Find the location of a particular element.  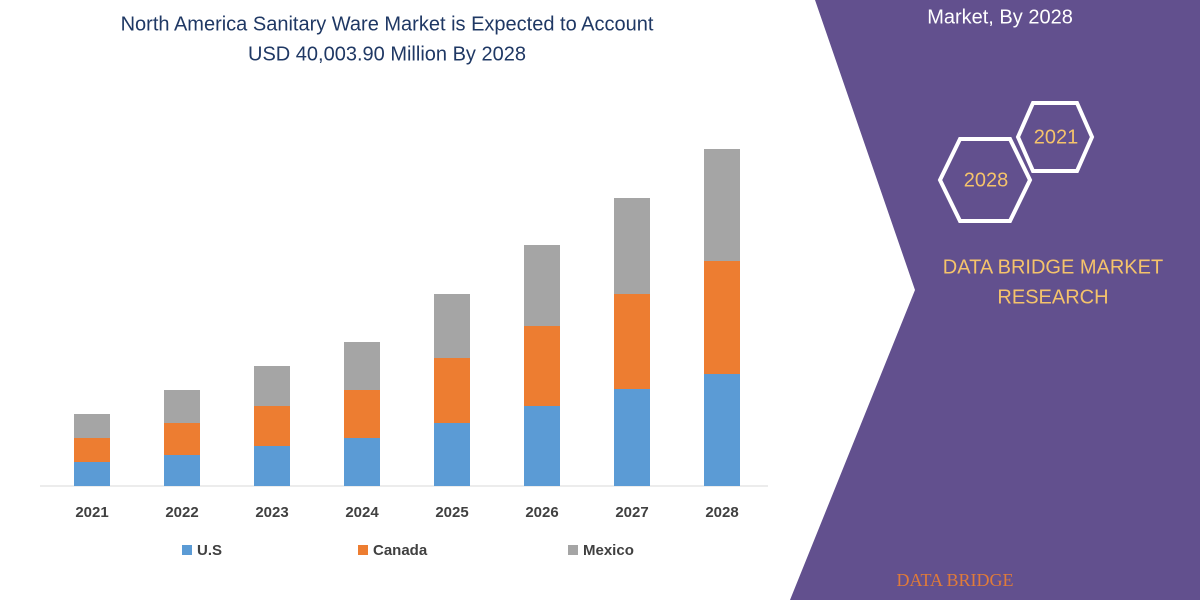

legend-label: Canada is located at coordinates (400, 550).